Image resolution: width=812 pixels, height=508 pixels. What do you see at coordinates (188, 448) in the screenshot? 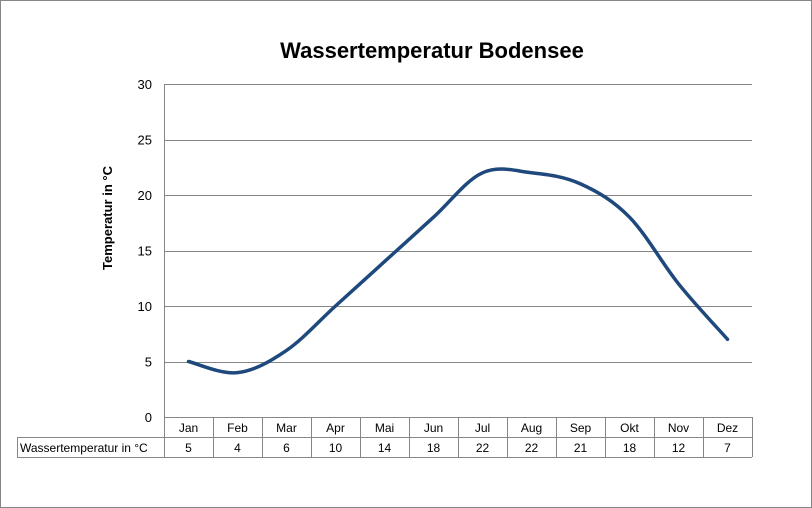
I see `data-label: 5` at bounding box center [188, 448].